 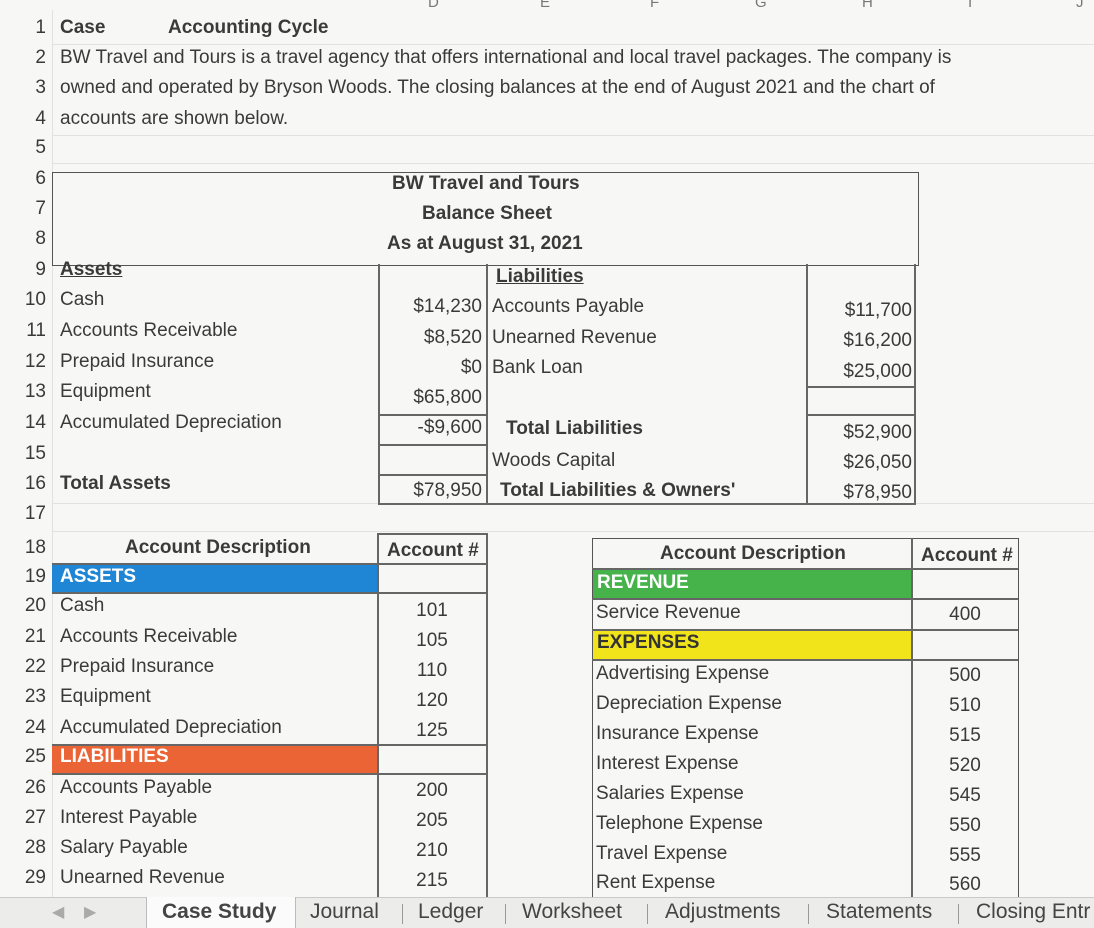 I want to click on row-number: 14, so click(x=35, y=422).